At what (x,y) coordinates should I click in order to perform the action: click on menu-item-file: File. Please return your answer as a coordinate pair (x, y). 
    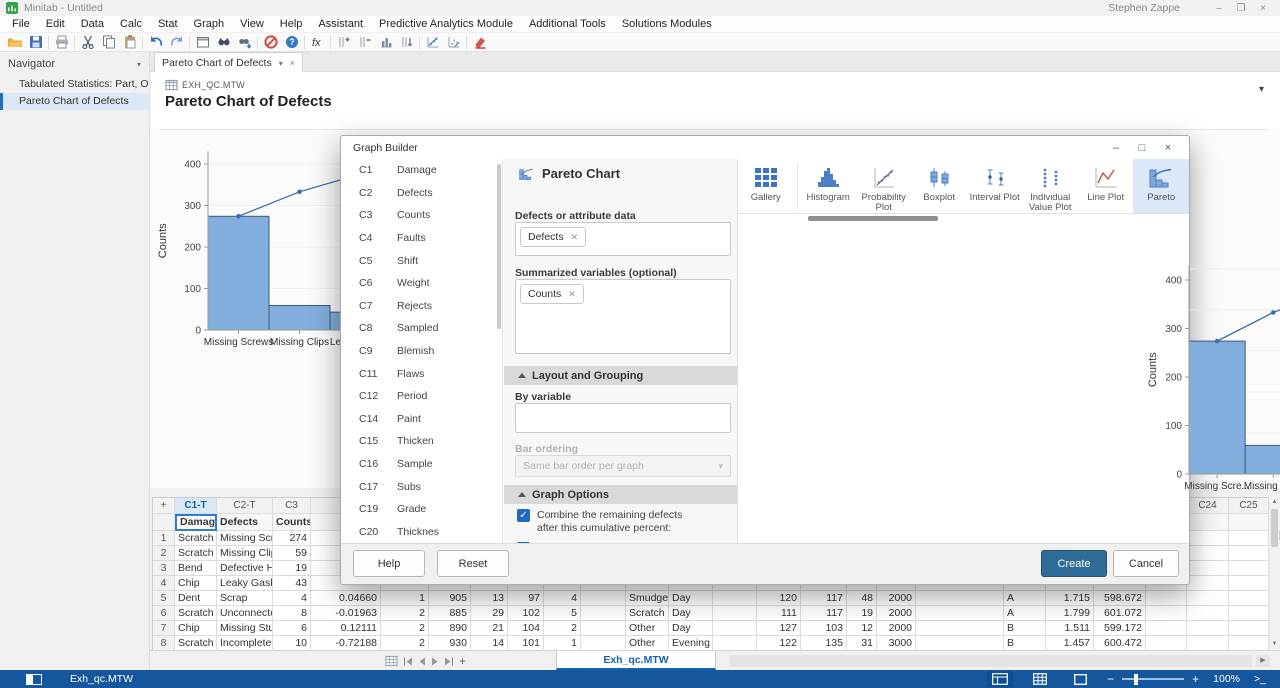
    Looking at the image, I should click on (21, 23).